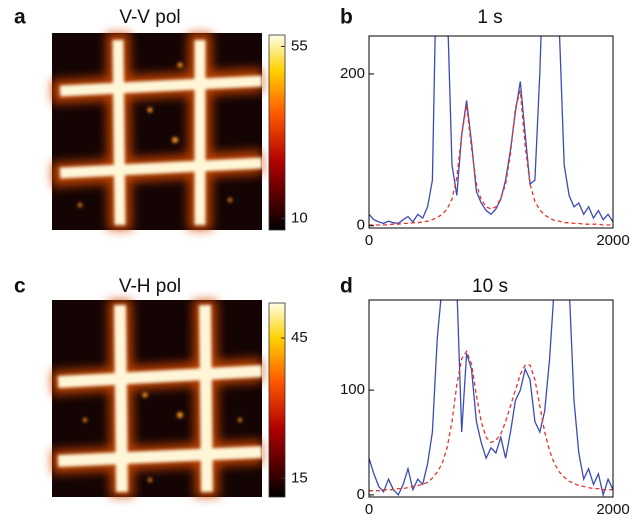  What do you see at coordinates (346, 286) in the screenshot?
I see `panel-label: d` at bounding box center [346, 286].